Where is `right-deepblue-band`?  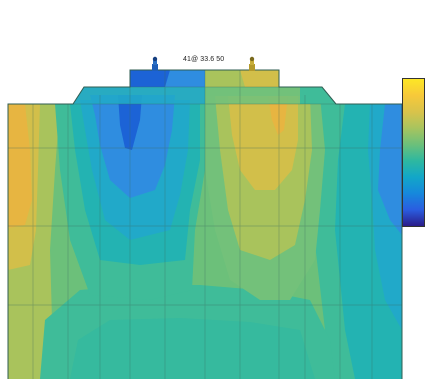 right-deepblue-band is located at coordinates (390, 169).